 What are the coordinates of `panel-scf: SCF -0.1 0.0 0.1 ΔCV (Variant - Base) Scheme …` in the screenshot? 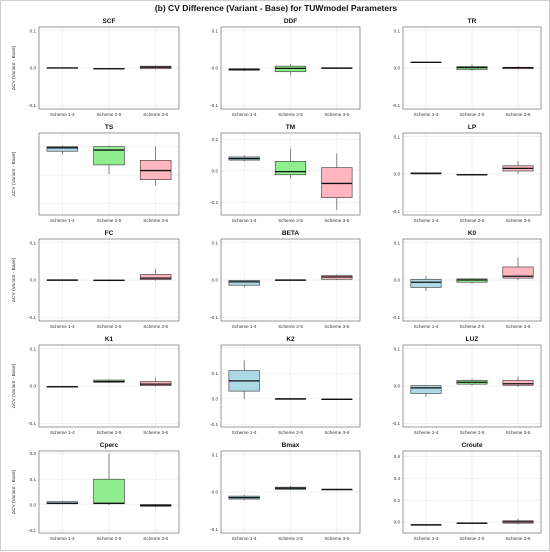 It's located at (95, 67).